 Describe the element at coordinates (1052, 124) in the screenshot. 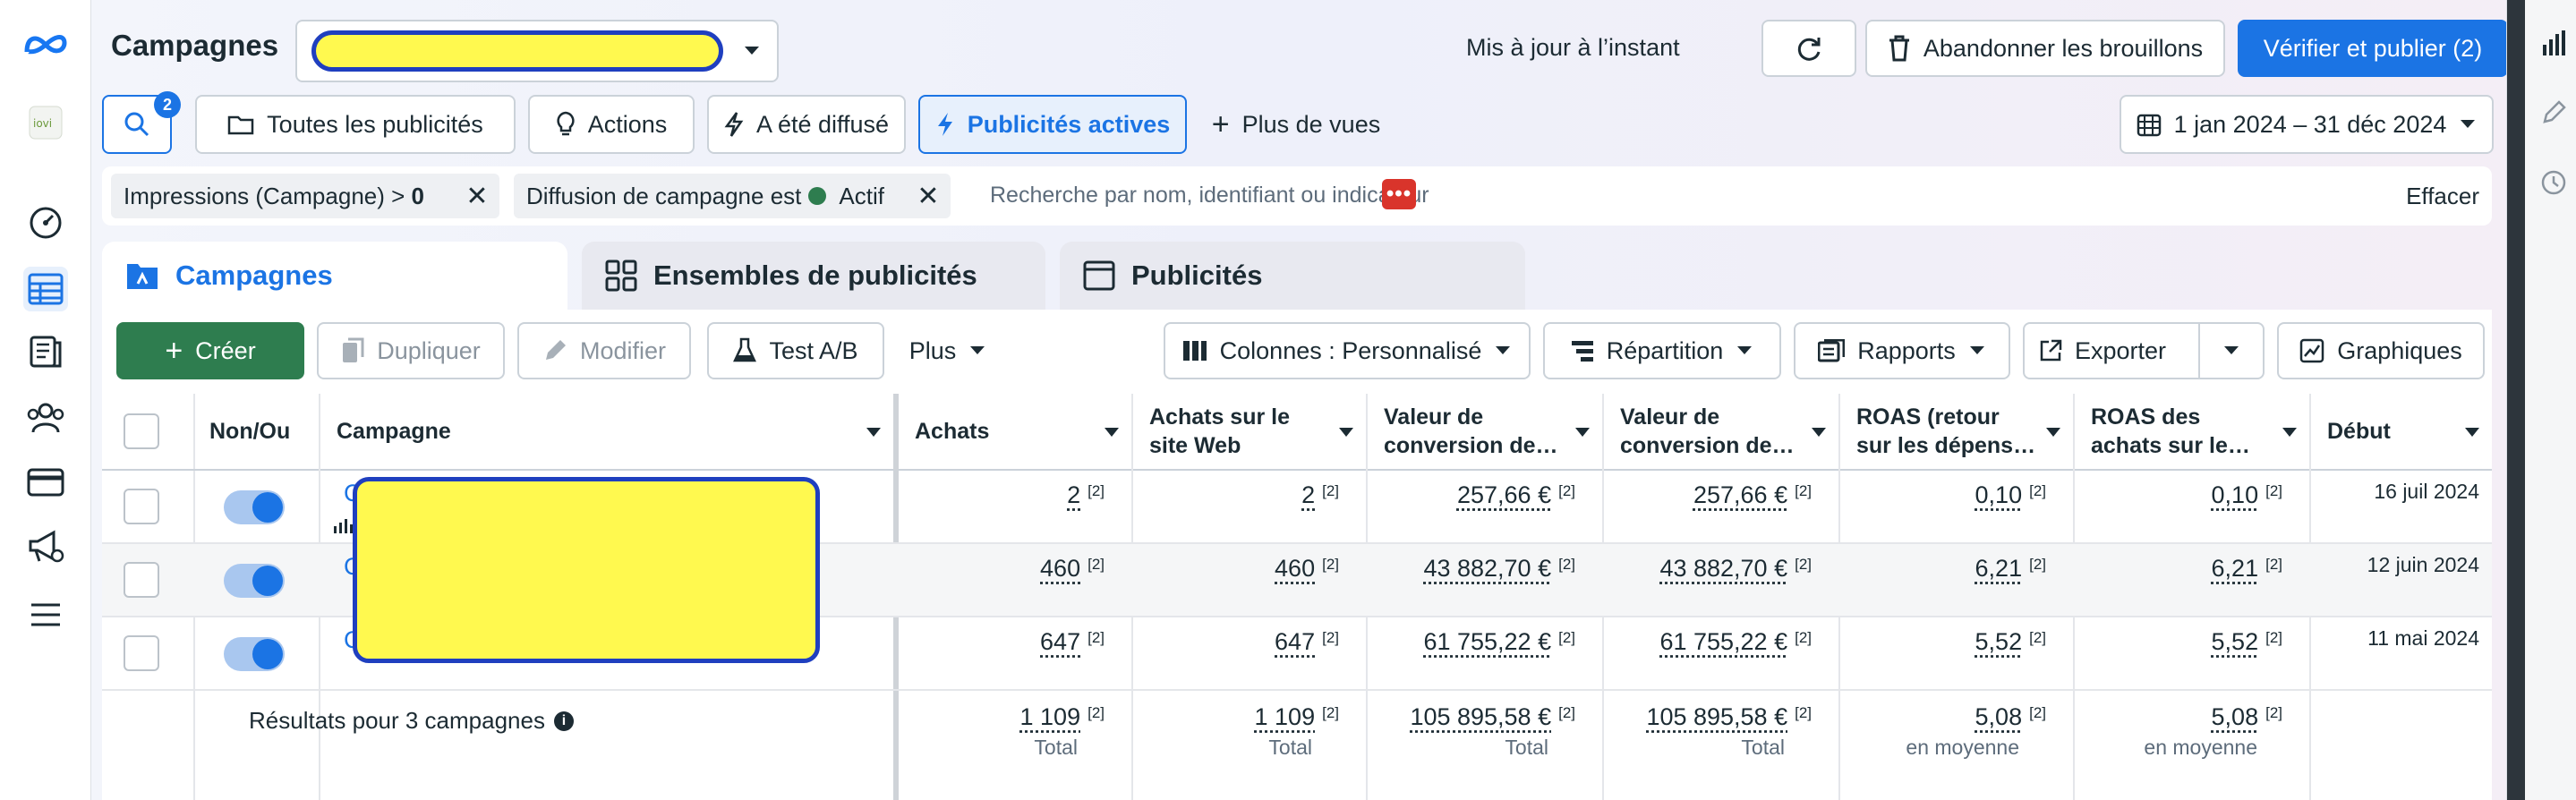

I see `view-active-ads: Publicités actives` at that location.